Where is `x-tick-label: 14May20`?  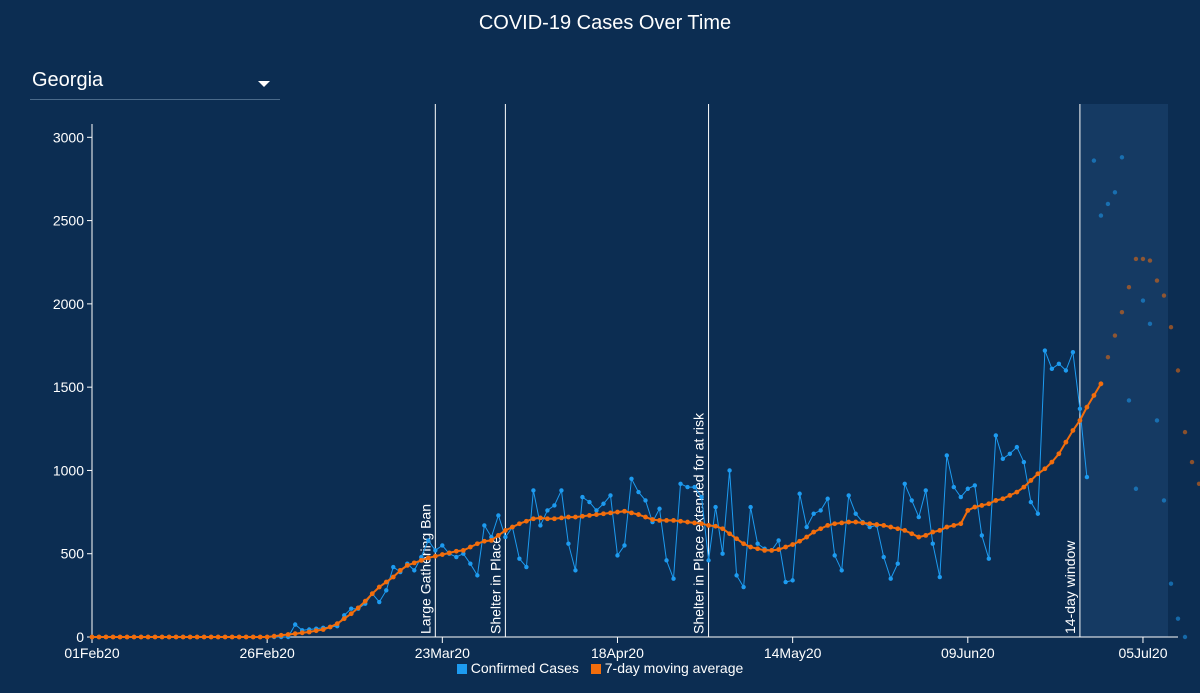
x-tick-label: 14May20 is located at coordinates (793, 653).